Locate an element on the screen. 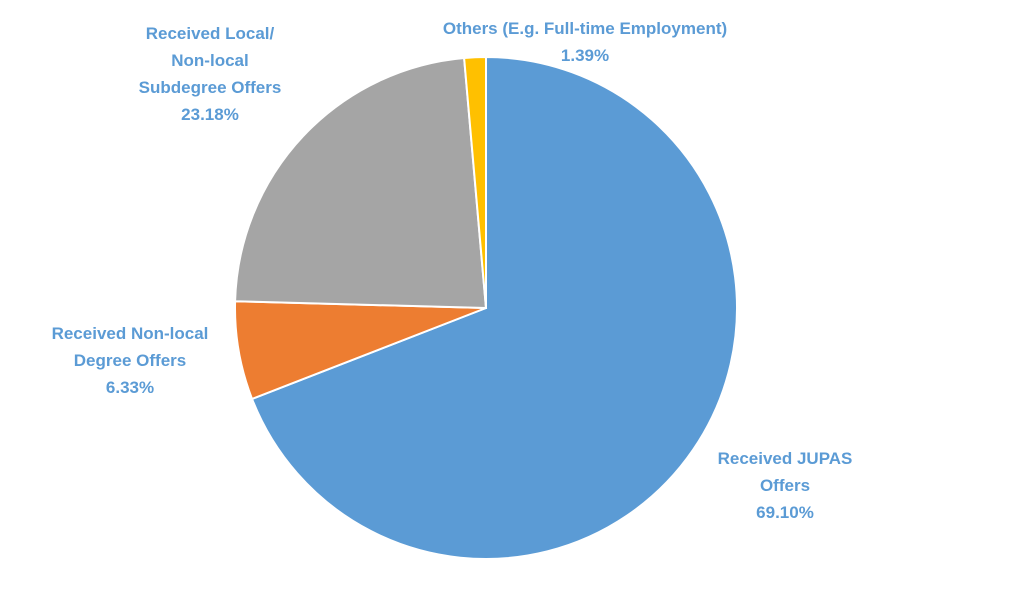 This screenshot has width=1024, height=602. label-line: Degree Offers is located at coordinates (130, 360).